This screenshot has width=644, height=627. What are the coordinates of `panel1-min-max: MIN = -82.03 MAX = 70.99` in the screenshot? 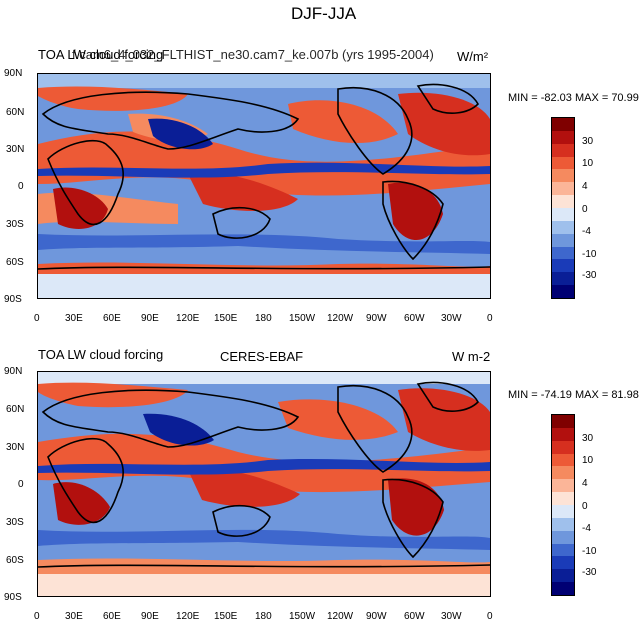 It's located at (573, 98).